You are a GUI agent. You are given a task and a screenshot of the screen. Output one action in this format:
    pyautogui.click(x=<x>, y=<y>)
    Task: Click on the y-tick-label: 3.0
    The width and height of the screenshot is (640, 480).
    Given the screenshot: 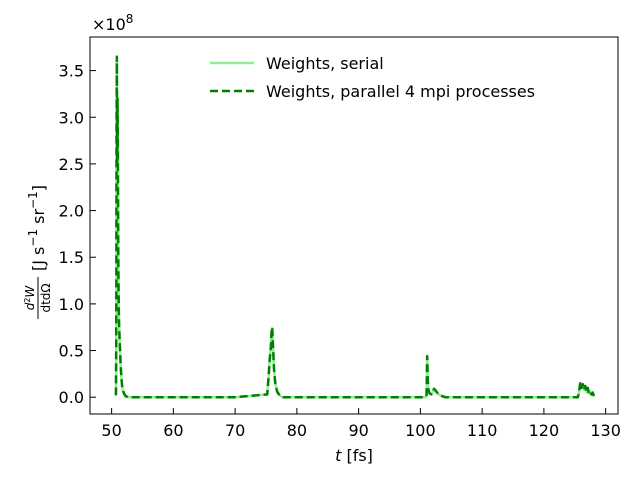 What is the action you would take?
    pyautogui.click(x=71, y=117)
    